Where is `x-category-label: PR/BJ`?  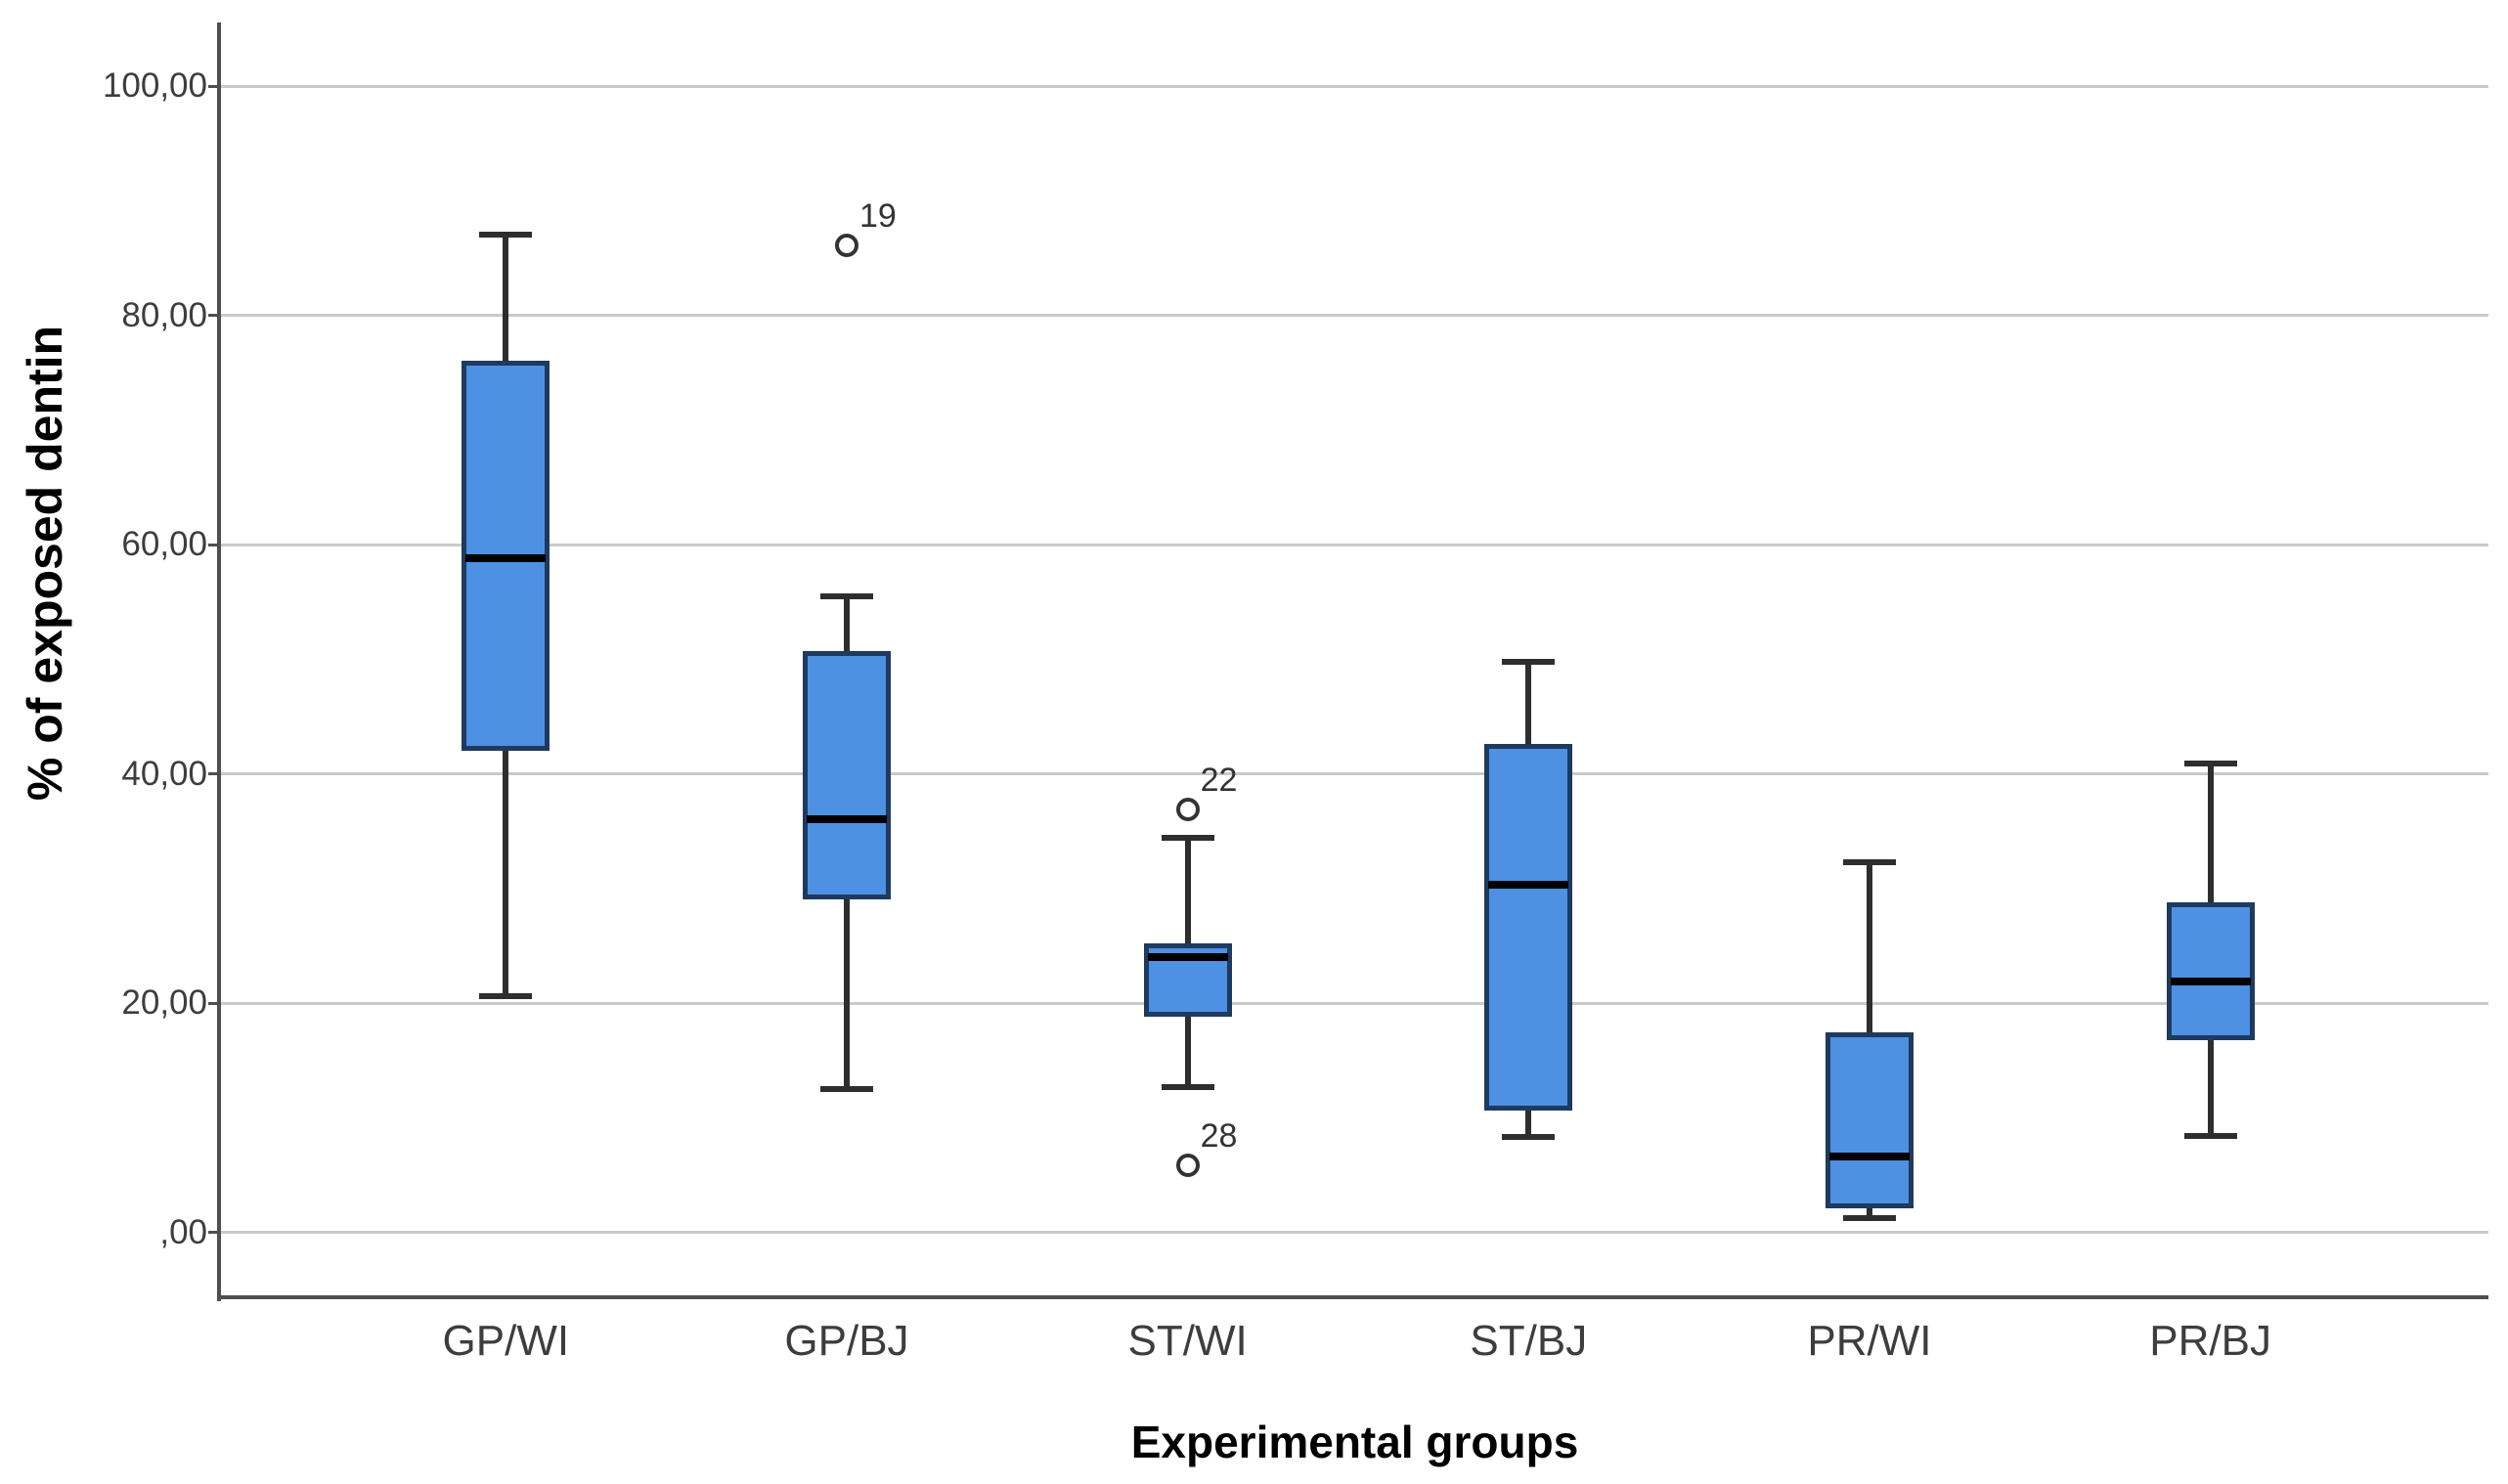 x-category-label: PR/BJ is located at coordinates (2210, 1341).